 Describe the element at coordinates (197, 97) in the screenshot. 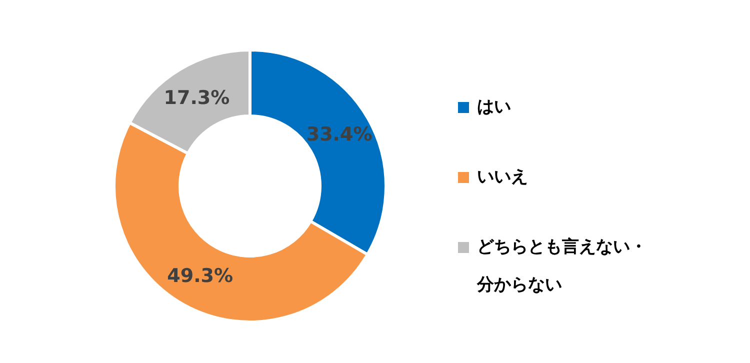

I see `data-label: 17.3%` at that location.